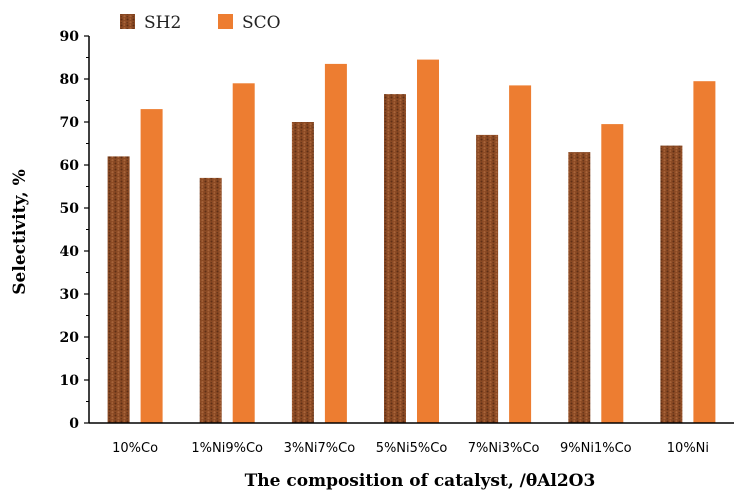  Describe the element at coordinates (596, 448) in the screenshot. I see `x-tick-label: 9%Ni1%Co` at that location.